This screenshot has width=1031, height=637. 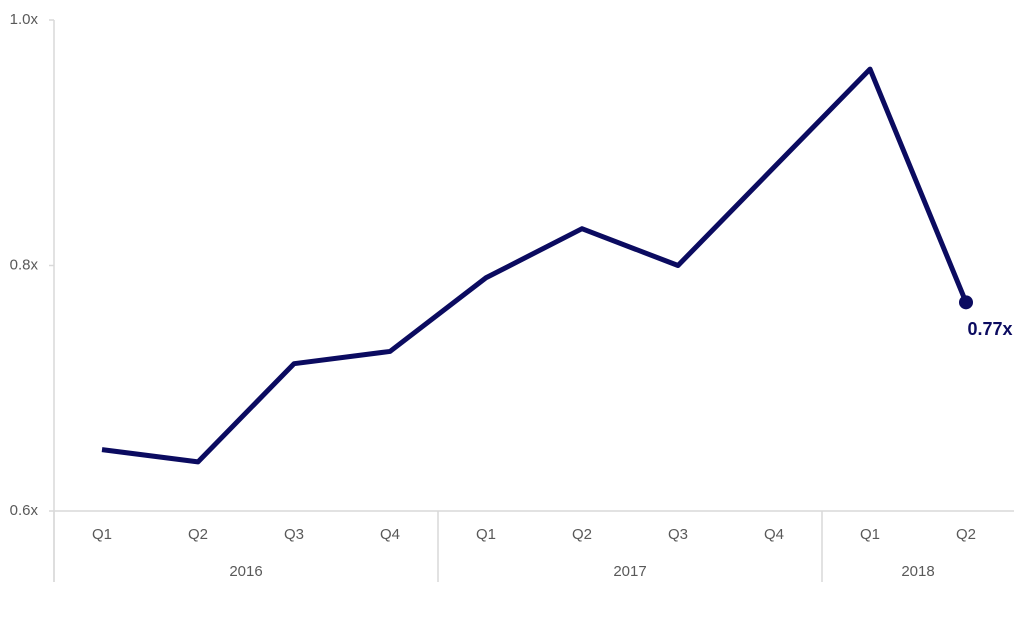 I want to click on y-tick-label: 0.8x, so click(x=24, y=264).